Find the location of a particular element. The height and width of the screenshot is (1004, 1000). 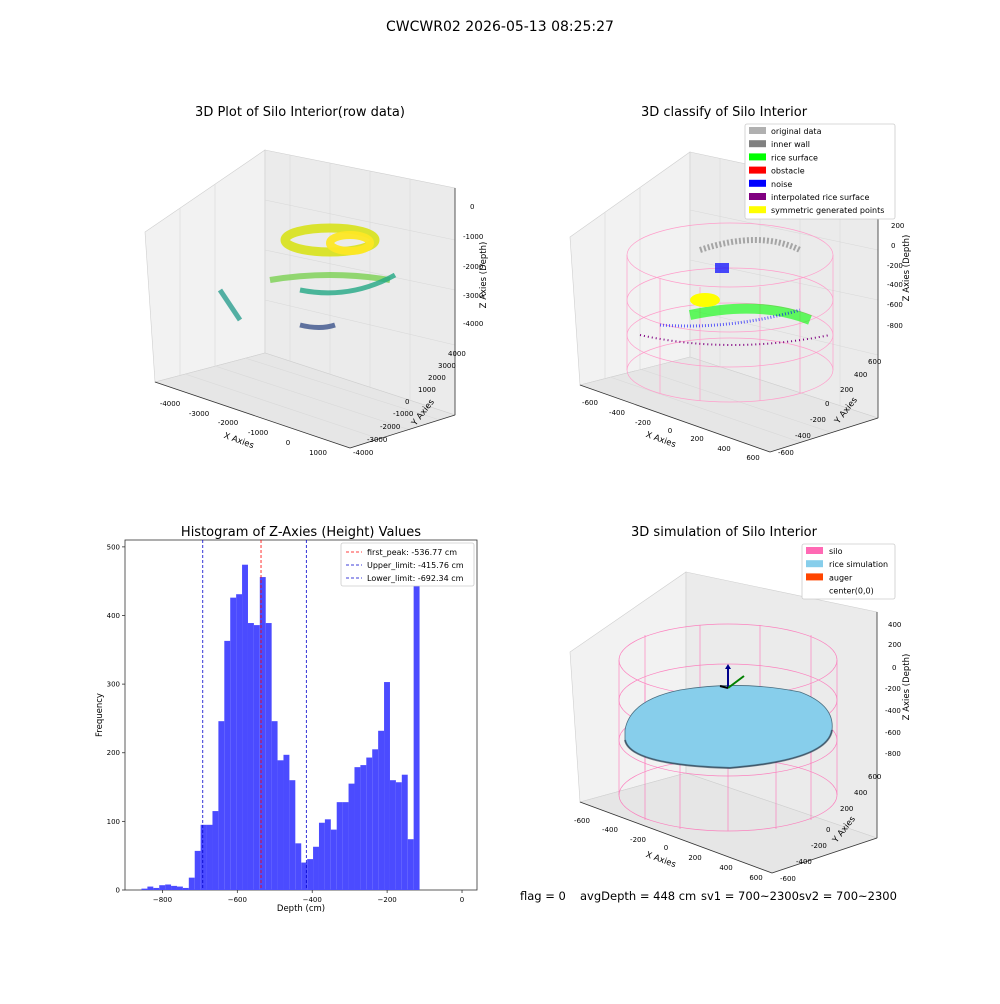

cls-y-tick: 600 is located at coordinates (874, 362).